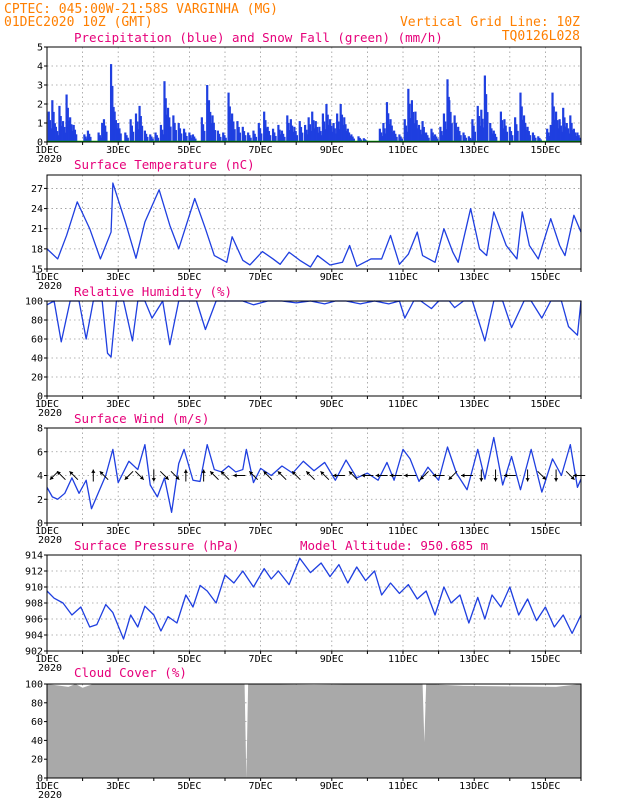 The height and width of the screenshot is (800, 618). Describe the element at coordinates (37, 741) in the screenshot. I see `cloud-ytick-label: 40` at that location.